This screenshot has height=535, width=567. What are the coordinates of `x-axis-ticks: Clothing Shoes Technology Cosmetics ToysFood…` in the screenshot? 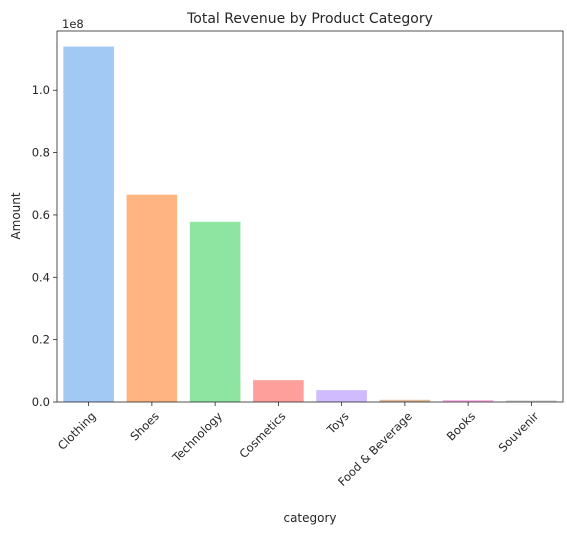 It's located at (298, 445).